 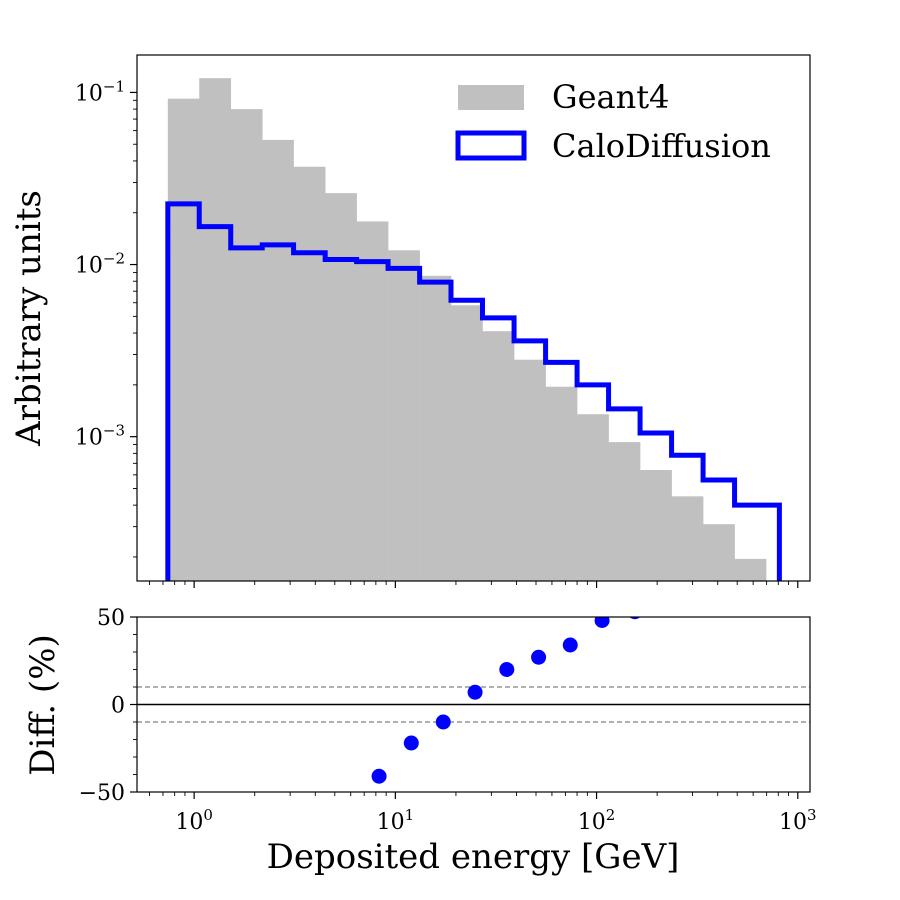 What do you see at coordinates (610, 97) in the screenshot?
I see `legend-label-geant4: Geant4` at bounding box center [610, 97].